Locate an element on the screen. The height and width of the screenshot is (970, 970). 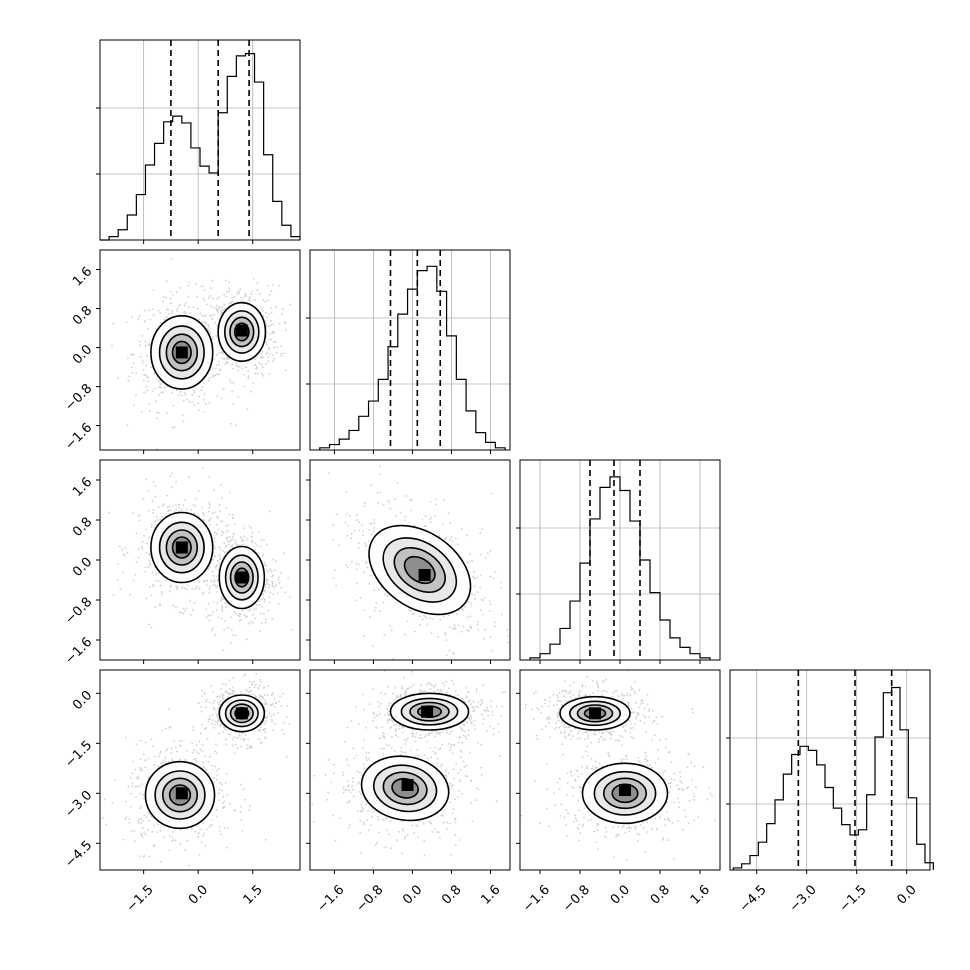
x-tick-label: 1.5 is located at coordinates (253, 894).